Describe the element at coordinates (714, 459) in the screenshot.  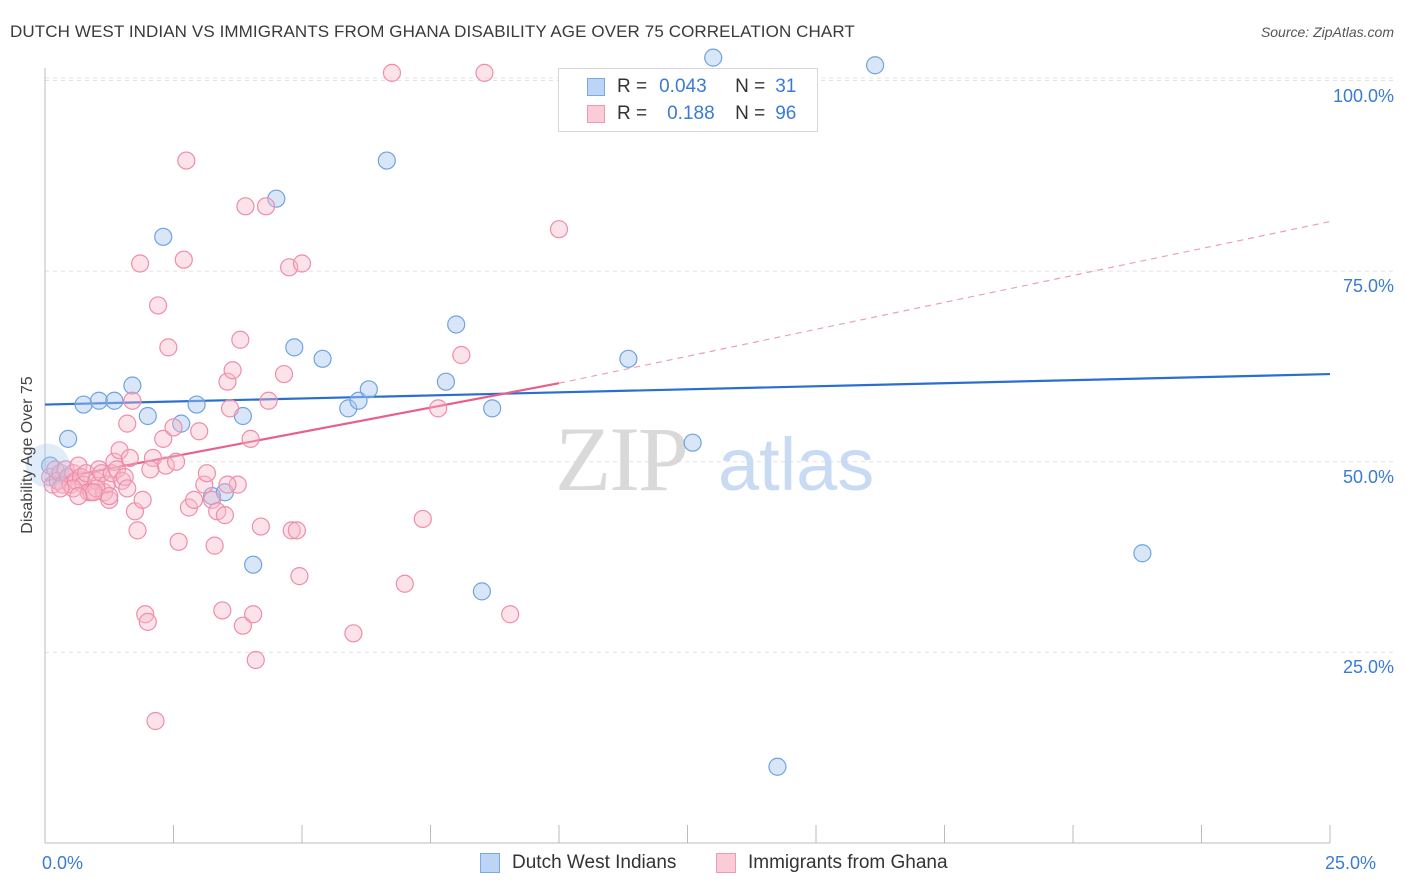
I see `watermark: ZIP atlas` at that location.